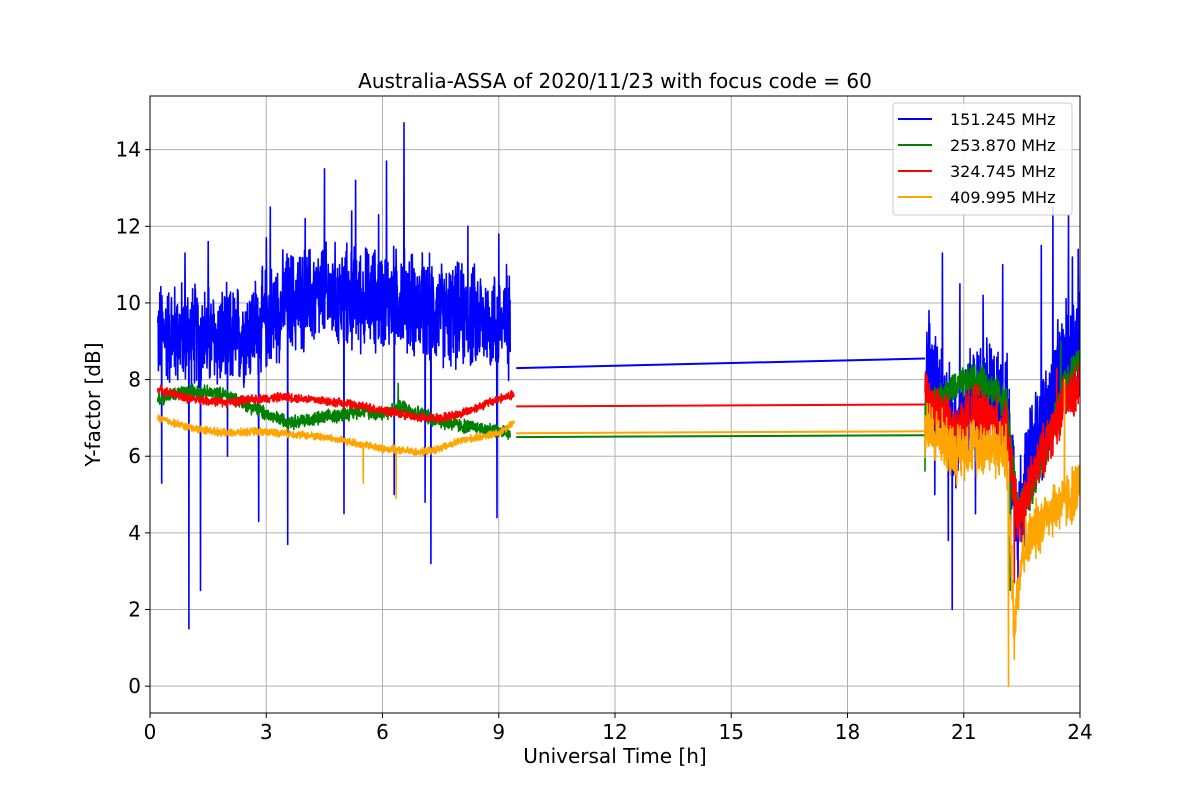 The image size is (1200, 800). Describe the element at coordinates (93, 404) in the screenshot. I see `y-axis-label: Y-factor [dB]` at that location.